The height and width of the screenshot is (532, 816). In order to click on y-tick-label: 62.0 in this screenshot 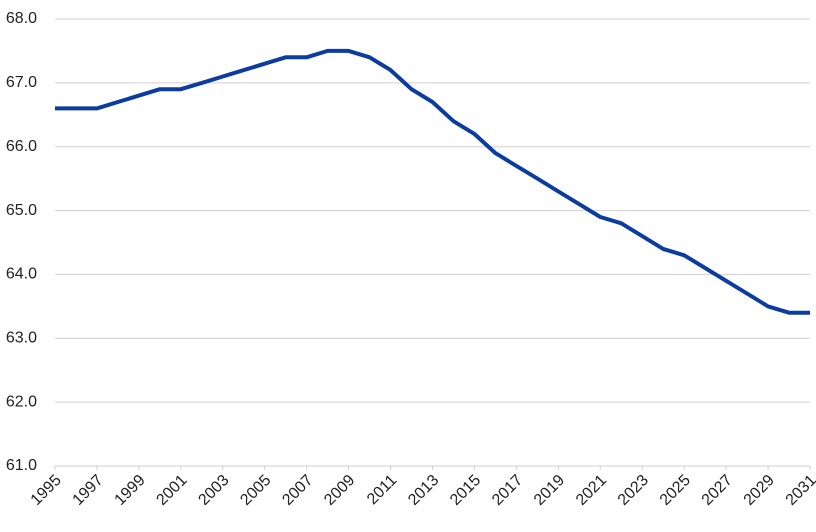, I will do `click(21, 401)`.